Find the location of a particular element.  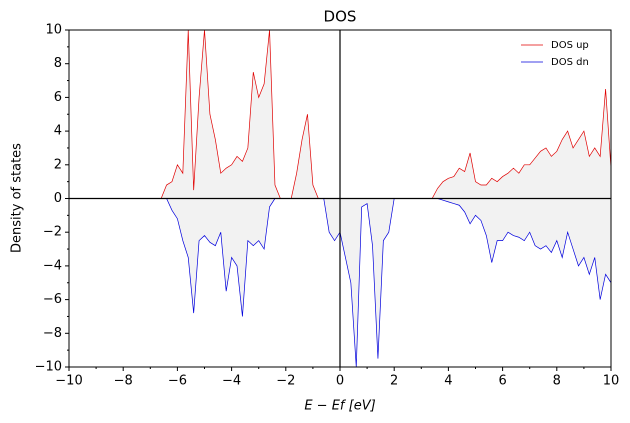

x-tick-label: 2 is located at coordinates (394, 381).